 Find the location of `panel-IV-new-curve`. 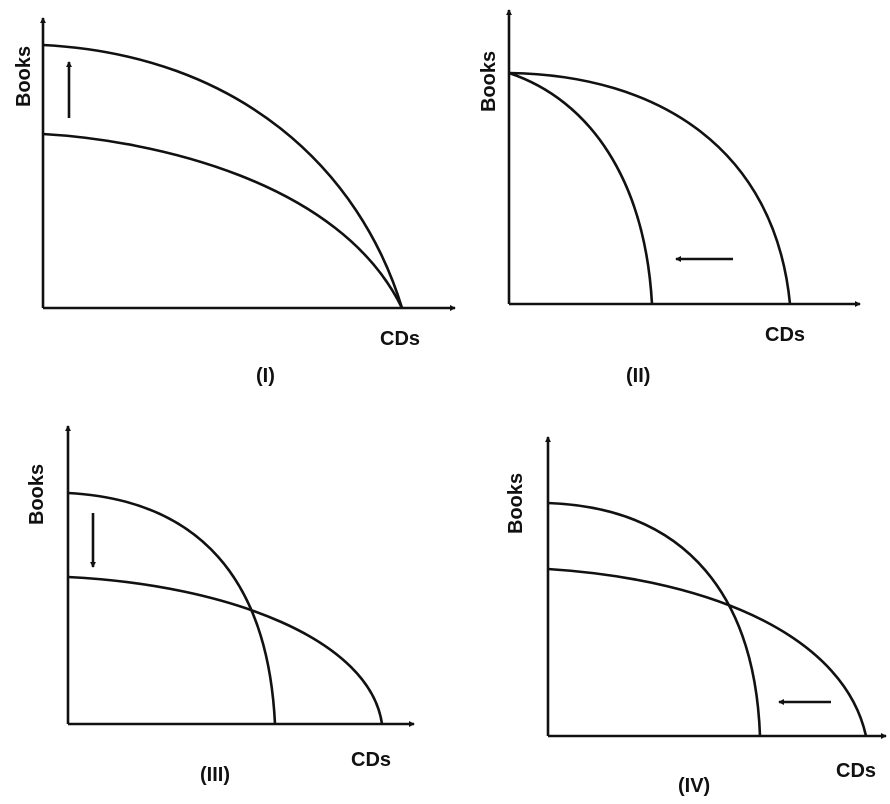

panel-IV-new-curve is located at coordinates (707, 652).